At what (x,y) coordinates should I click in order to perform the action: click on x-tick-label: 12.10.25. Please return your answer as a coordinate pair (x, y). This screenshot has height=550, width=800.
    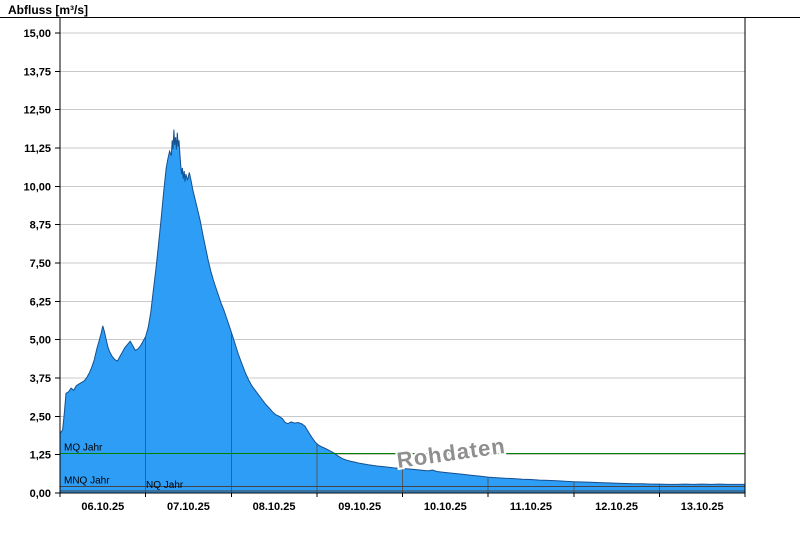
    Looking at the image, I should click on (616, 507).